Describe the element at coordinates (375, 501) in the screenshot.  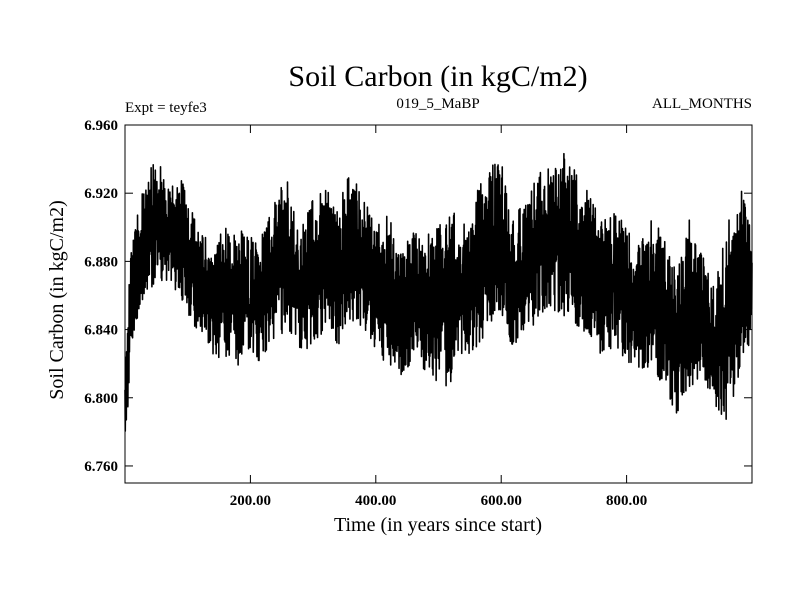
I see `x-tick-label: 400.00` at that location.